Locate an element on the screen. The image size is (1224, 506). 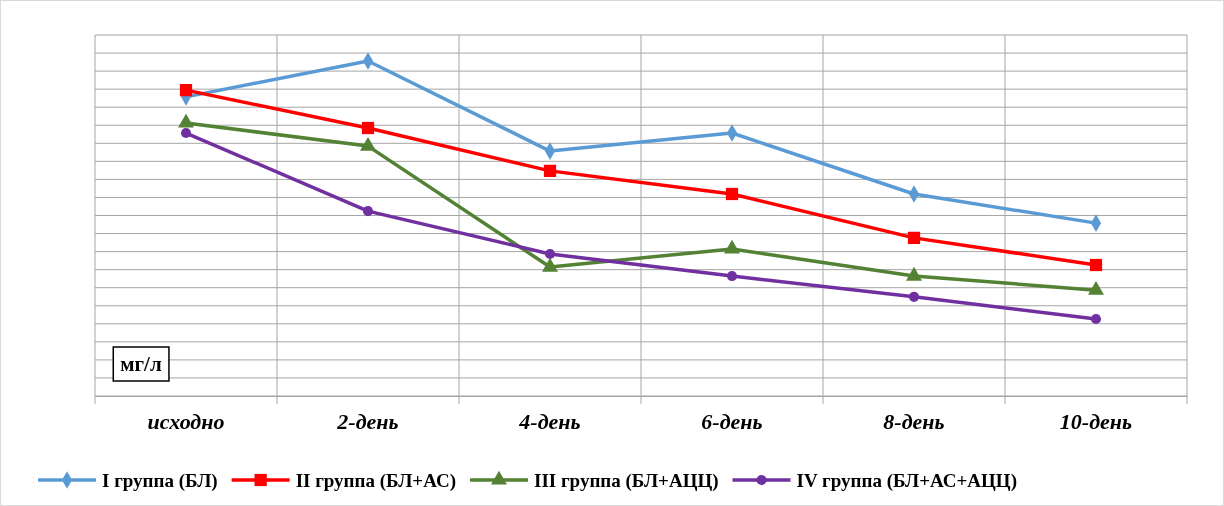
x-tick-label: 10-день is located at coordinates (1096, 421).